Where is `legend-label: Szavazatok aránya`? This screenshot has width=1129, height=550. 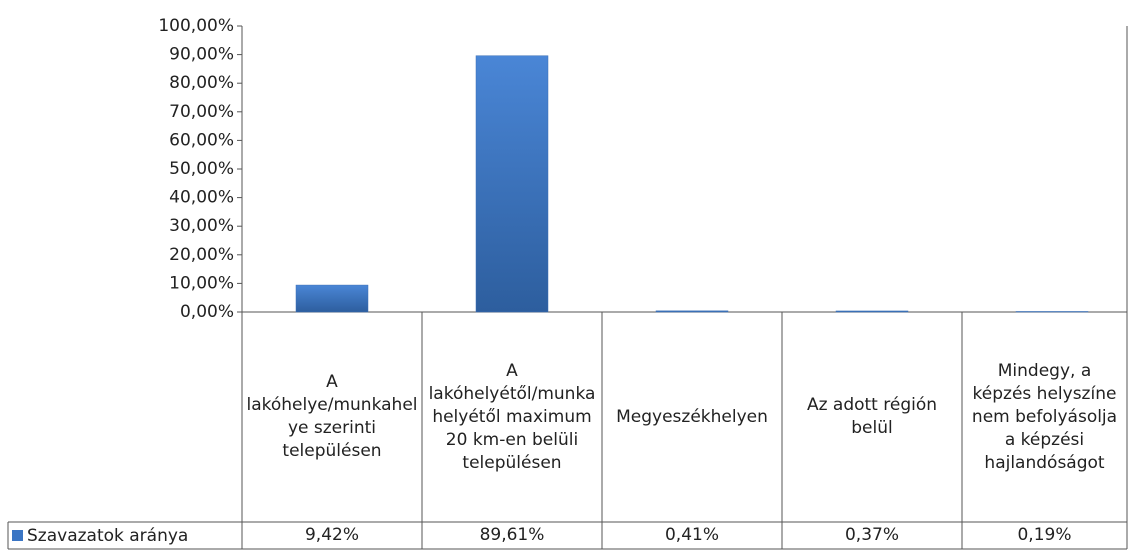
legend-label: Szavazatok aránya is located at coordinates (107, 536).